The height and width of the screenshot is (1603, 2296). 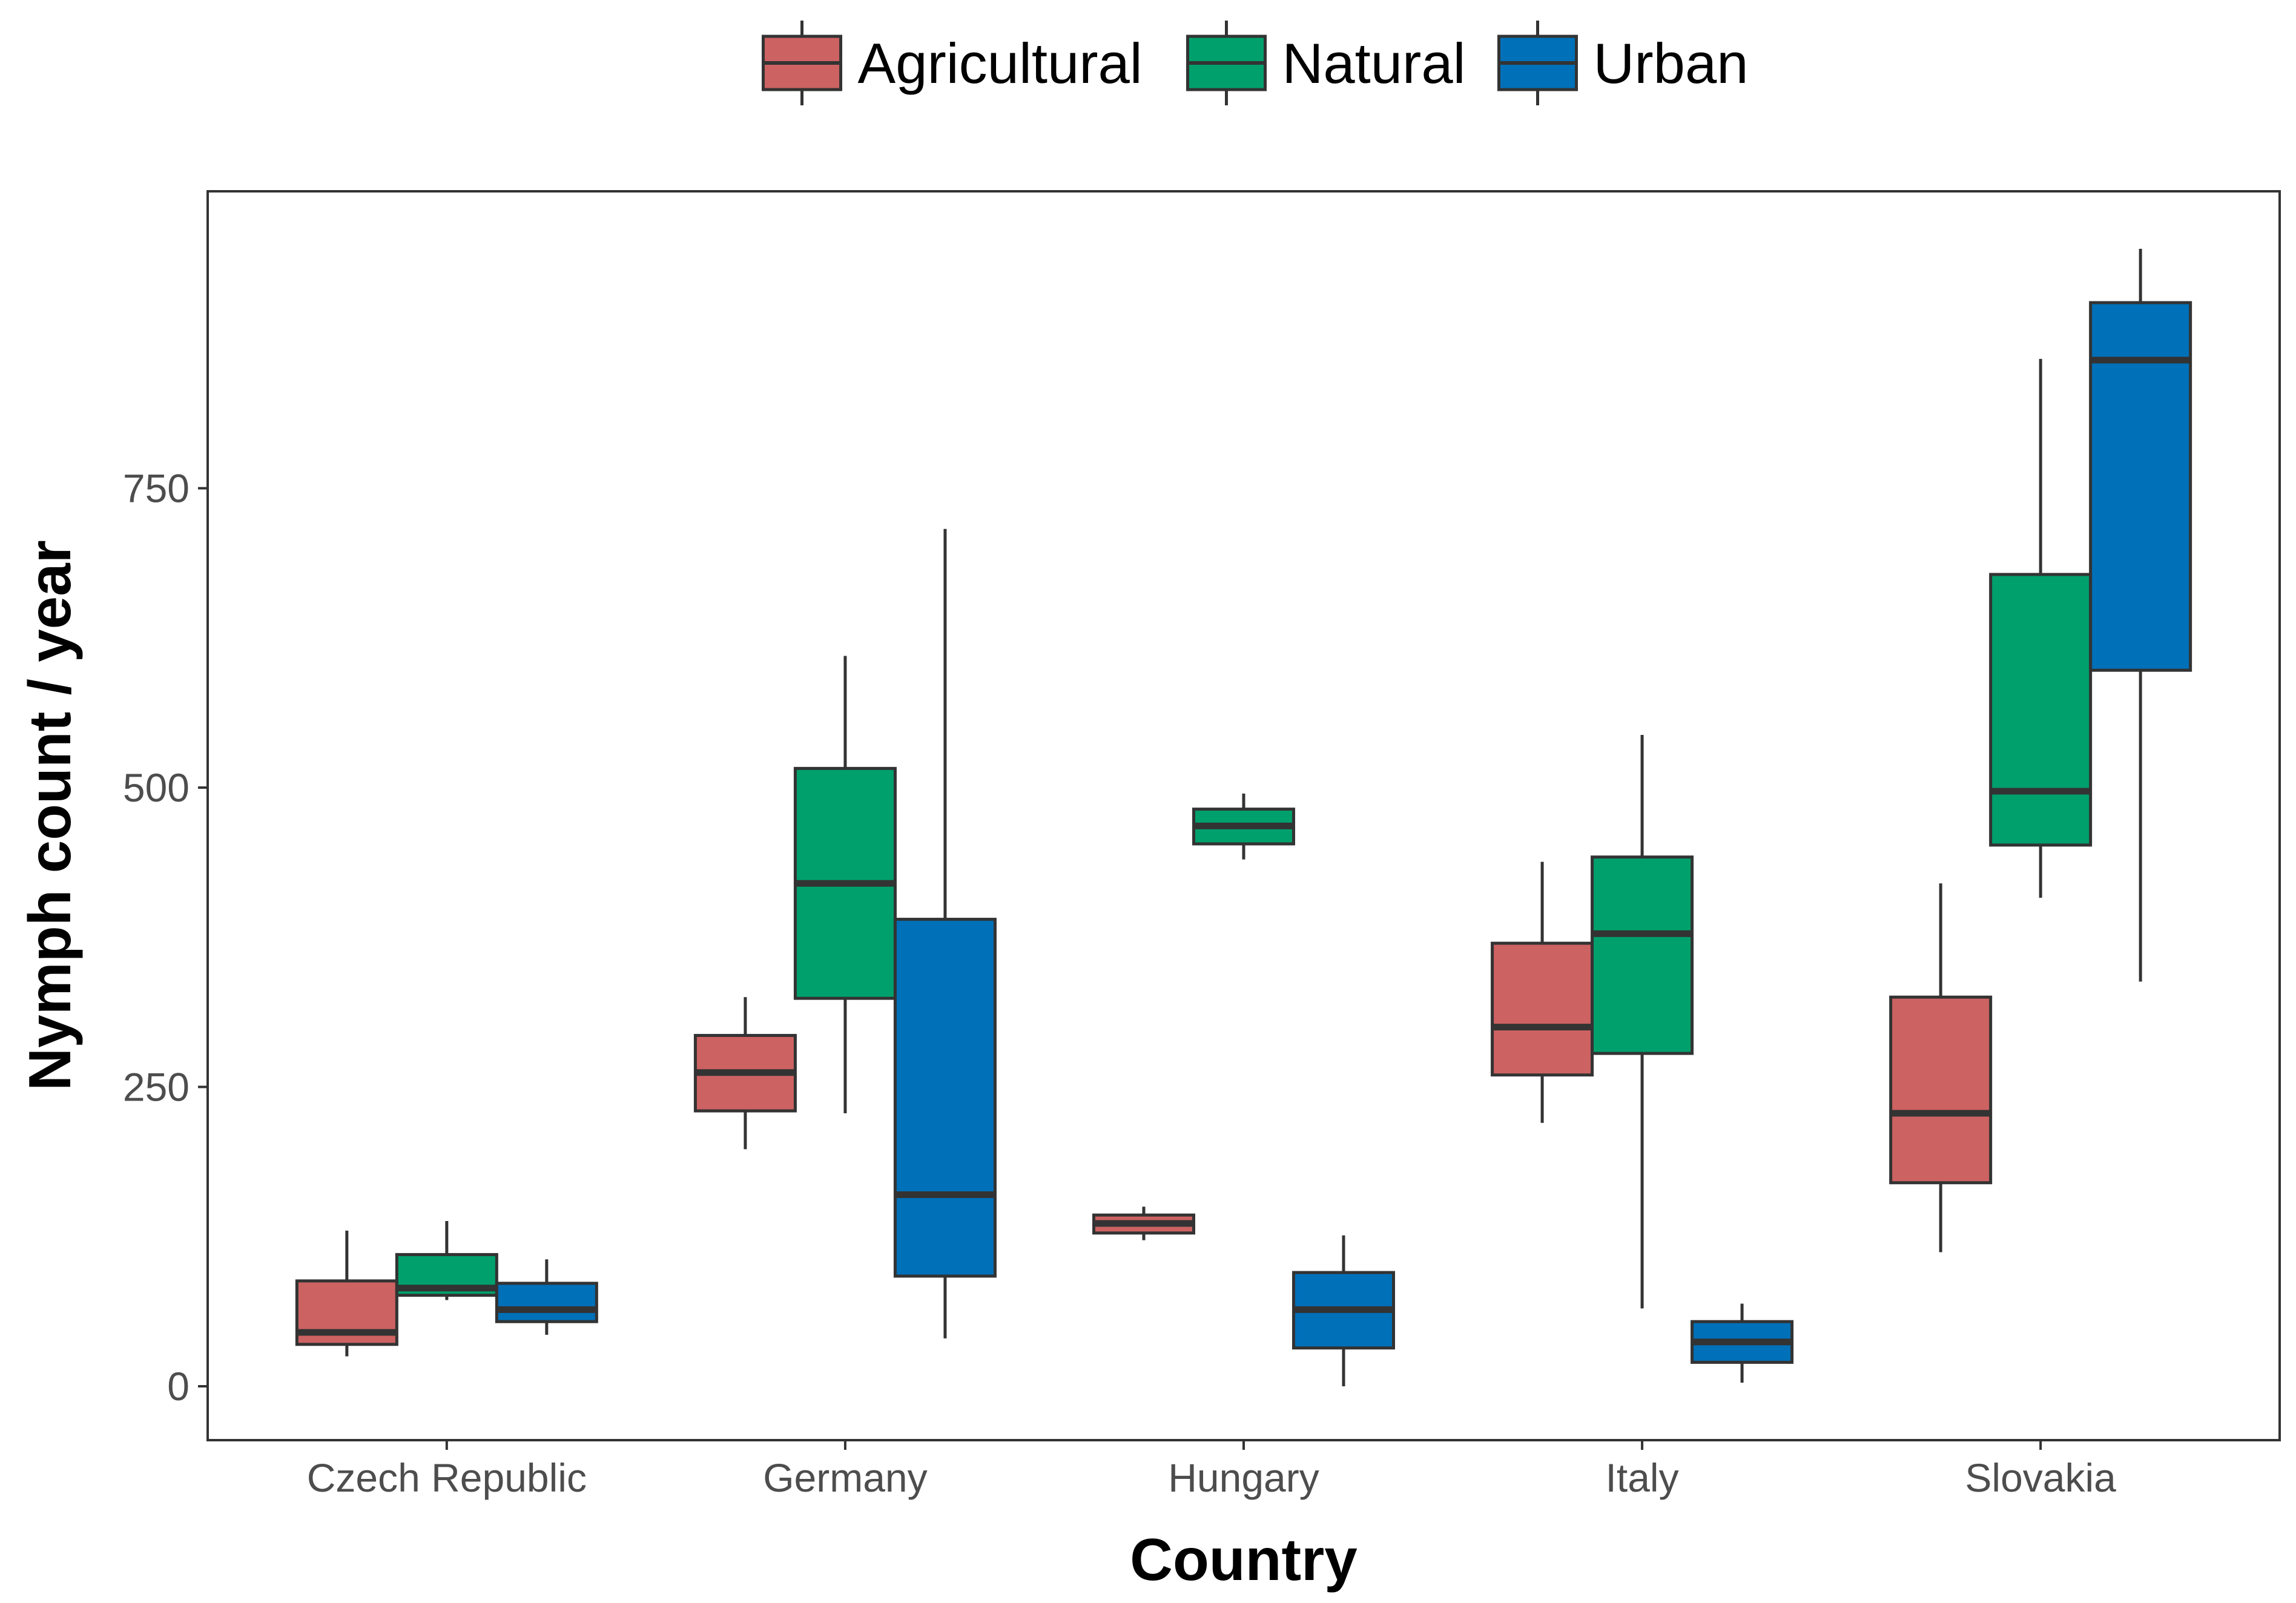 I want to click on y-axis-title: Nymph count / year, so click(x=49, y=815).